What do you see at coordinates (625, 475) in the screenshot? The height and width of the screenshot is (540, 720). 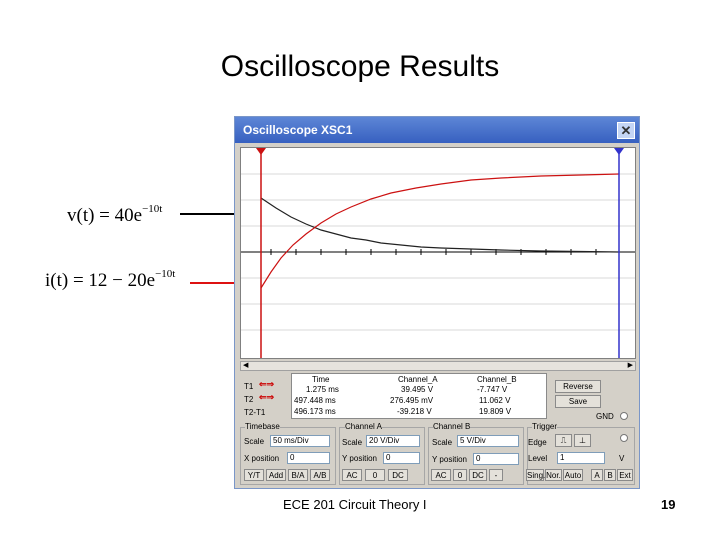 I see `trigger-source-ext-button: Ext` at bounding box center [625, 475].